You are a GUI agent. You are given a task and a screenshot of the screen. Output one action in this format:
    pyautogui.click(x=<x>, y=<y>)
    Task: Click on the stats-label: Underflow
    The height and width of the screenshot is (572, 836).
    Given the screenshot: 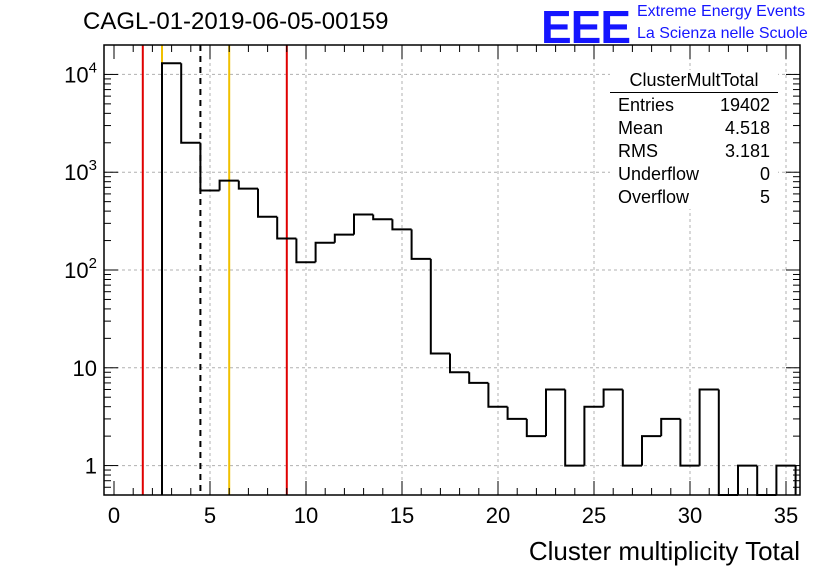 What is the action you would take?
    pyautogui.click(x=659, y=174)
    